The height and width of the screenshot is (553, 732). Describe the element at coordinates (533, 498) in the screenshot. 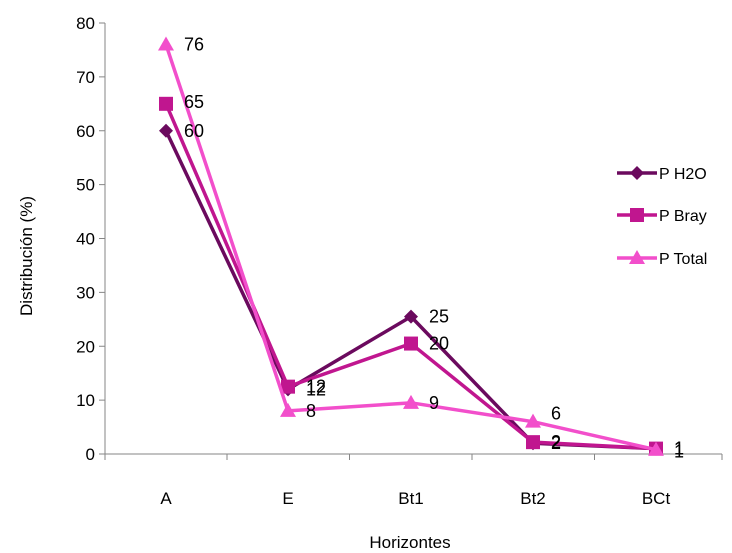

I see `x-tick-label: Bt2` at that location.